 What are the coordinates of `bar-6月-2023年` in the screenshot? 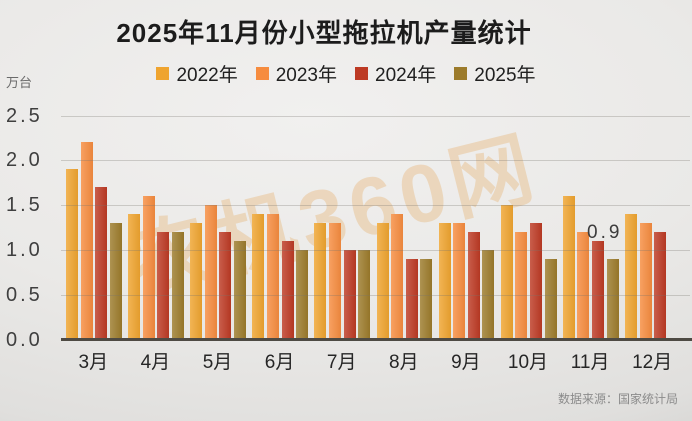 It's located at (272, 277).